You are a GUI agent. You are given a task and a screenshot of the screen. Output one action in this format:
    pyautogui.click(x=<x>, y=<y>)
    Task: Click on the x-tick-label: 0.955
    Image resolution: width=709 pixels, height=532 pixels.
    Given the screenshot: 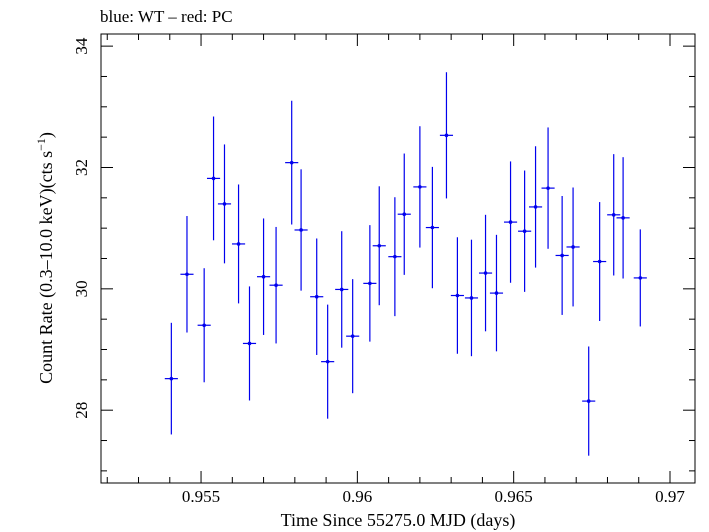 What is the action you would take?
    pyautogui.click(x=201, y=496)
    